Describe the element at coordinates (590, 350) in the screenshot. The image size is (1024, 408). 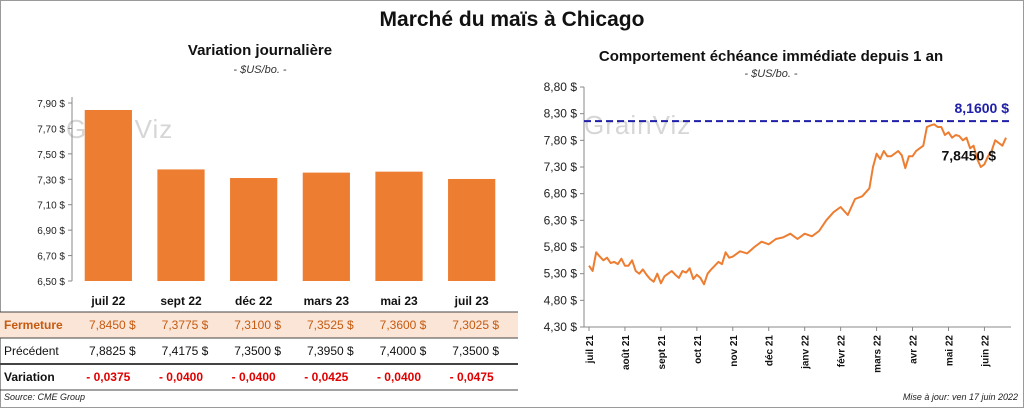
I see `x-tick-label: juil 21` at that location.